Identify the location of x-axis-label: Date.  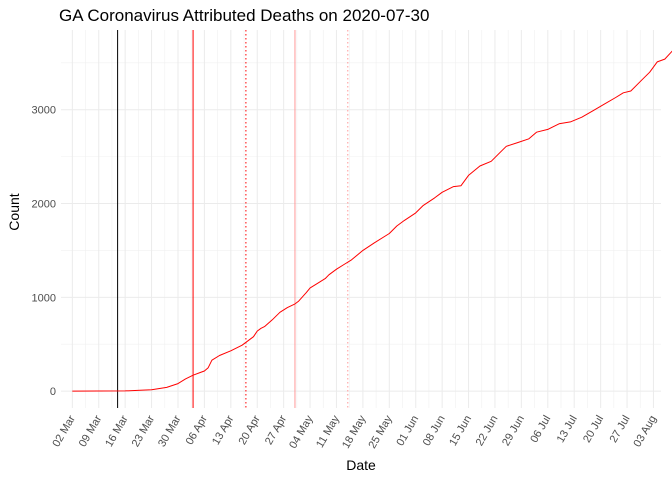
(361, 465).